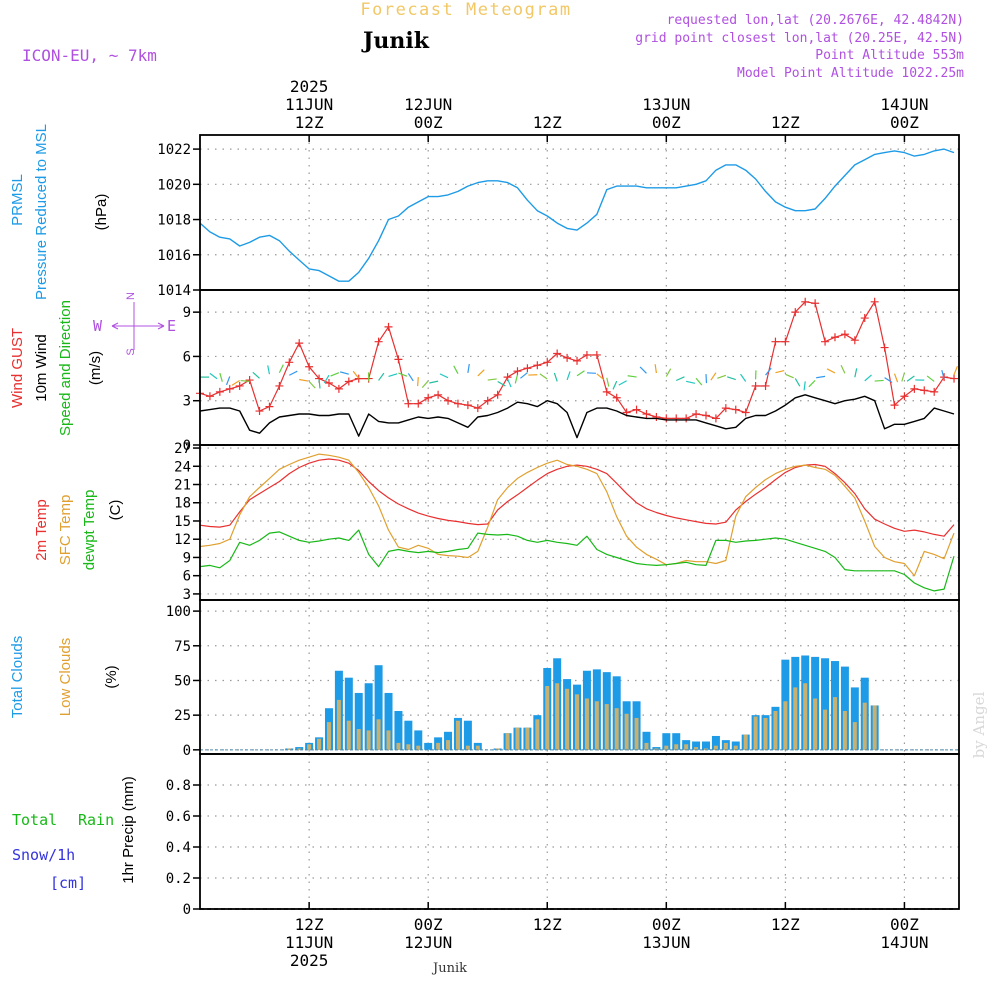 The width and height of the screenshot is (1000, 1000). I want to click on y-tick-label: 25, so click(182, 716).